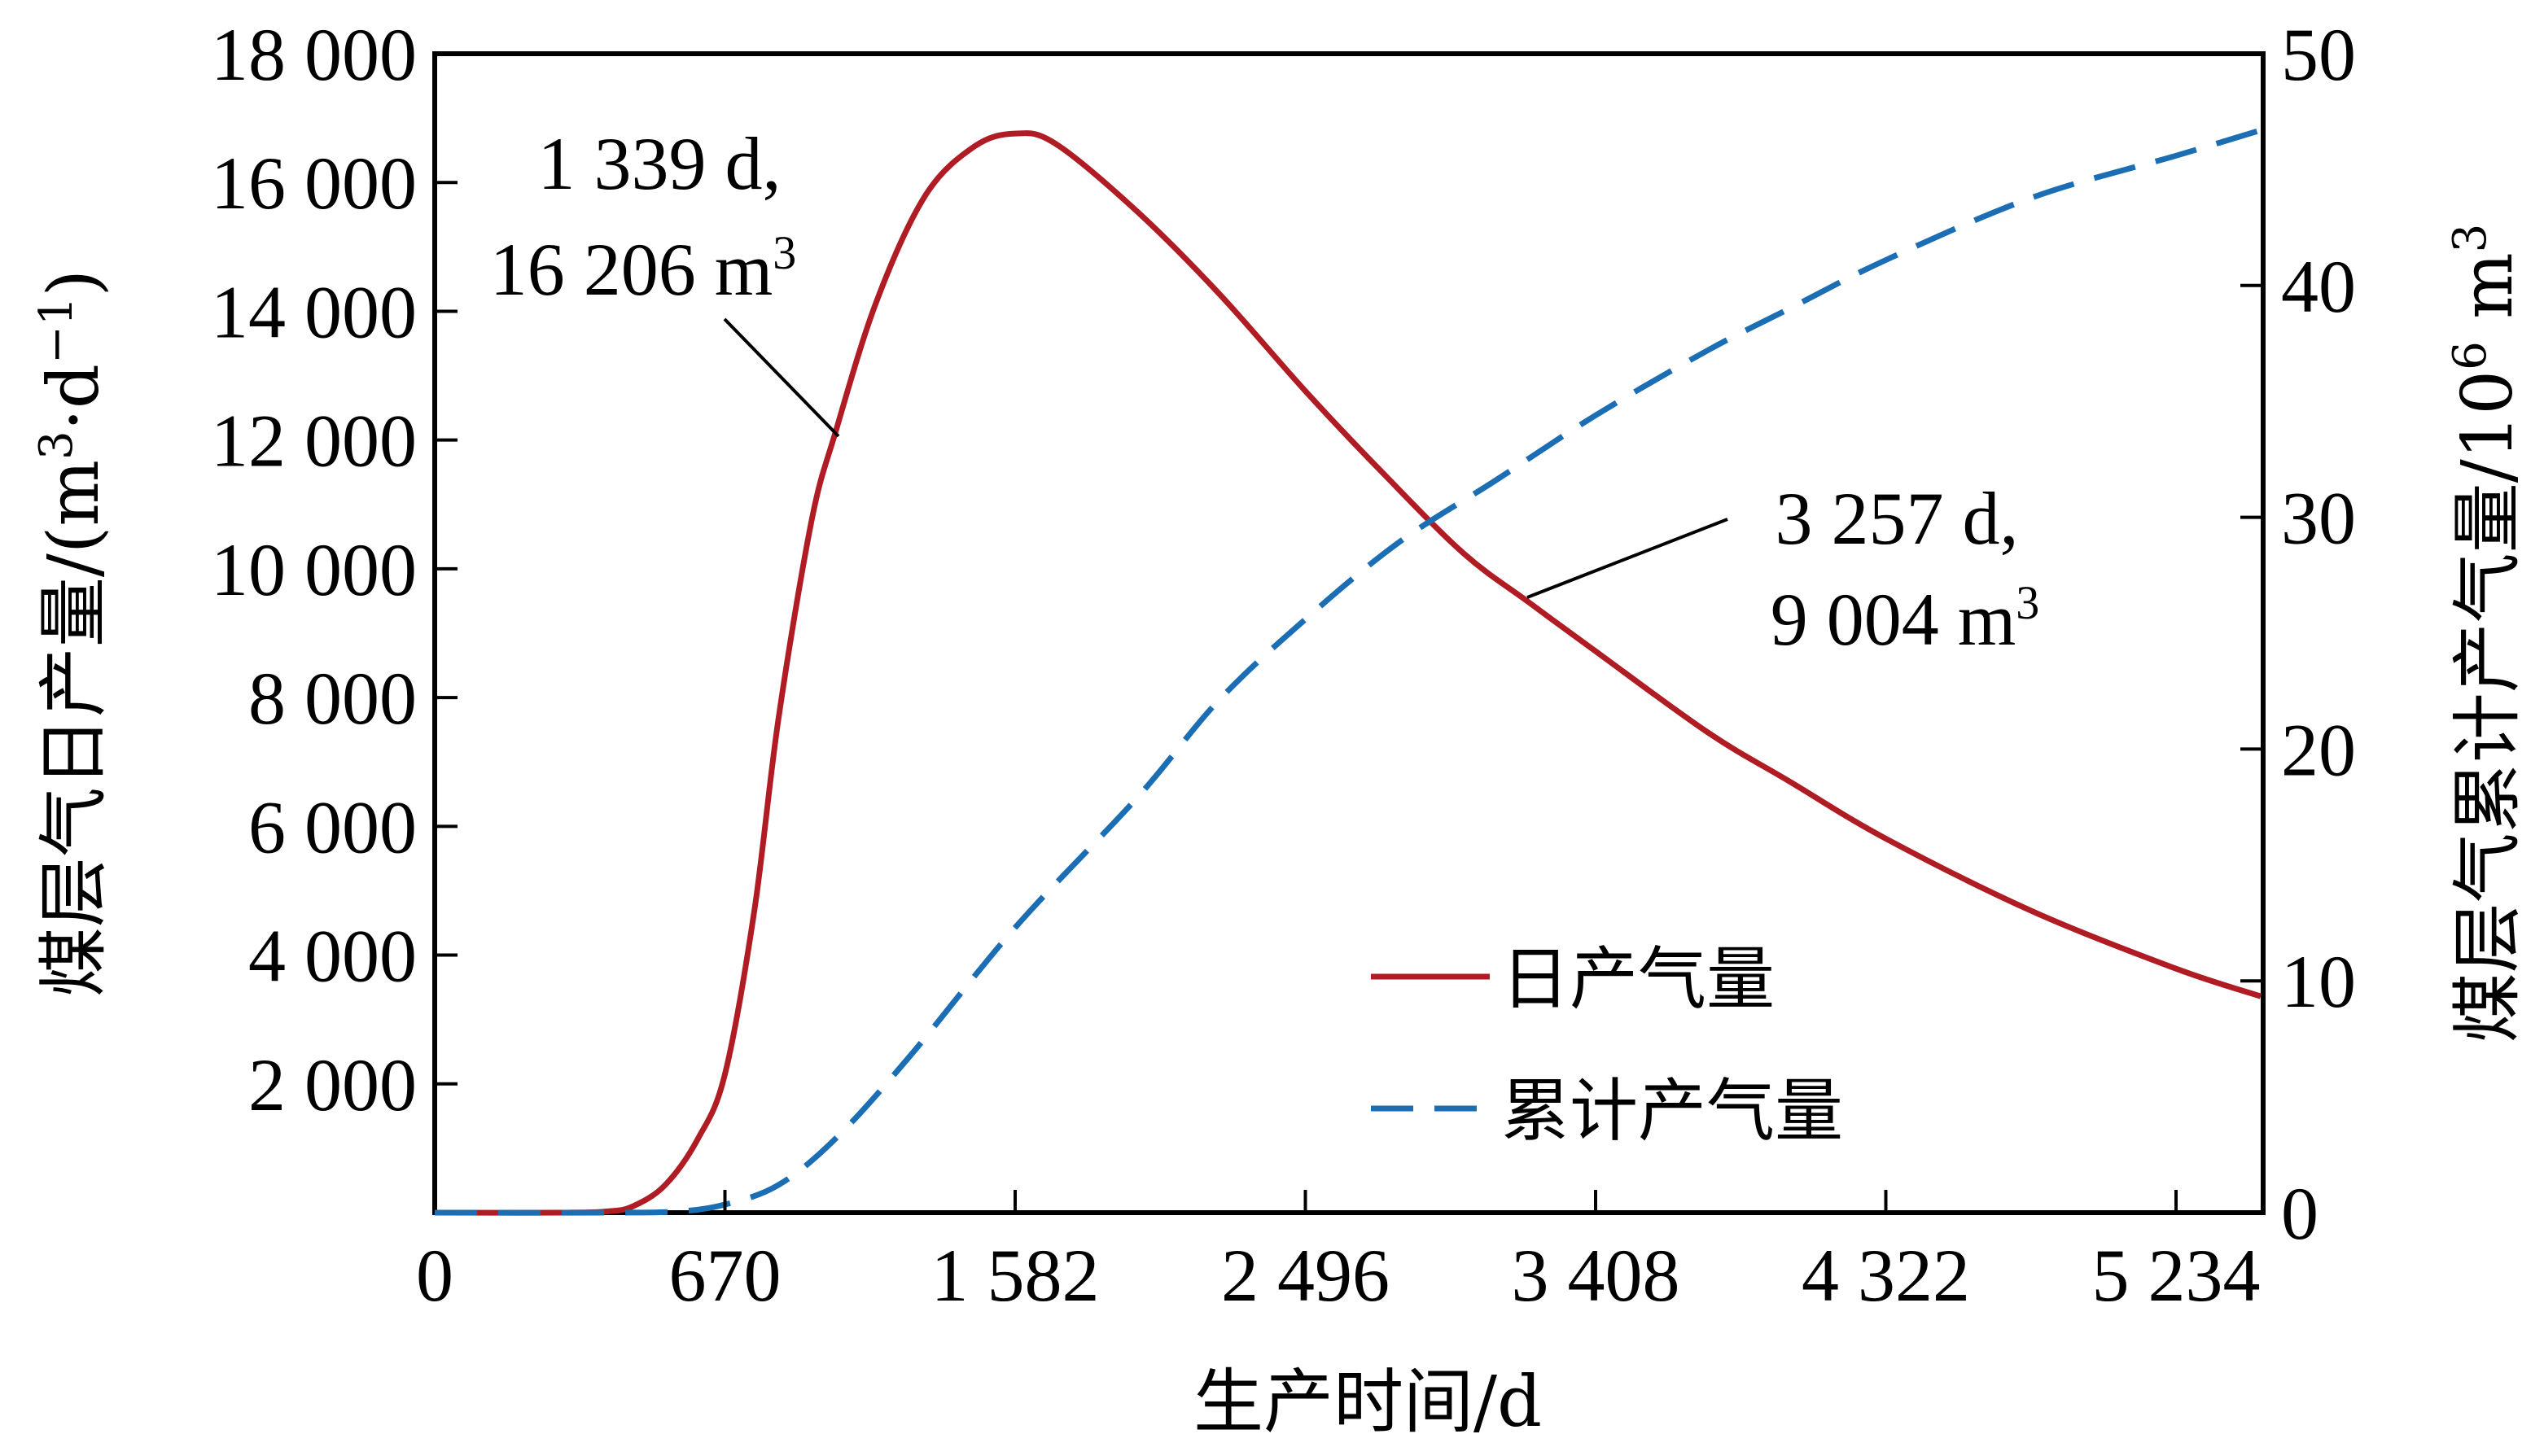 This screenshot has width=2544, height=1456. What do you see at coordinates (1886, 1275) in the screenshot?
I see `x-tick-label-5: 4 322` at bounding box center [1886, 1275].